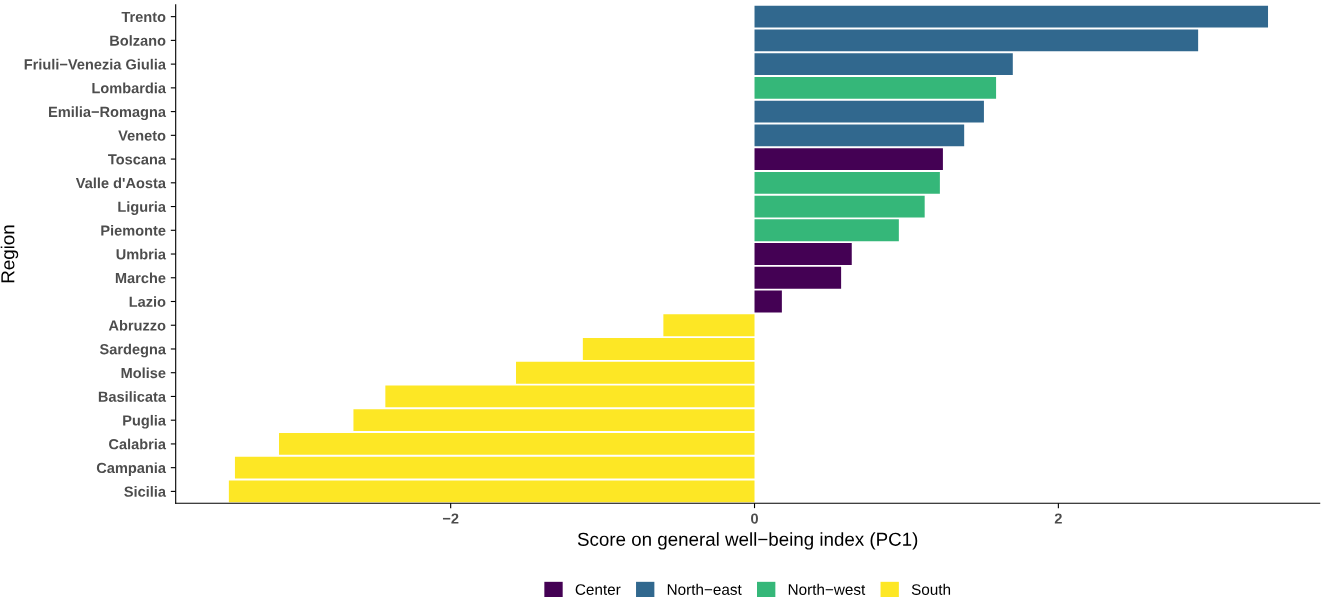  What do you see at coordinates (704, 589) in the screenshot?
I see `legend-label: North−east` at bounding box center [704, 589].